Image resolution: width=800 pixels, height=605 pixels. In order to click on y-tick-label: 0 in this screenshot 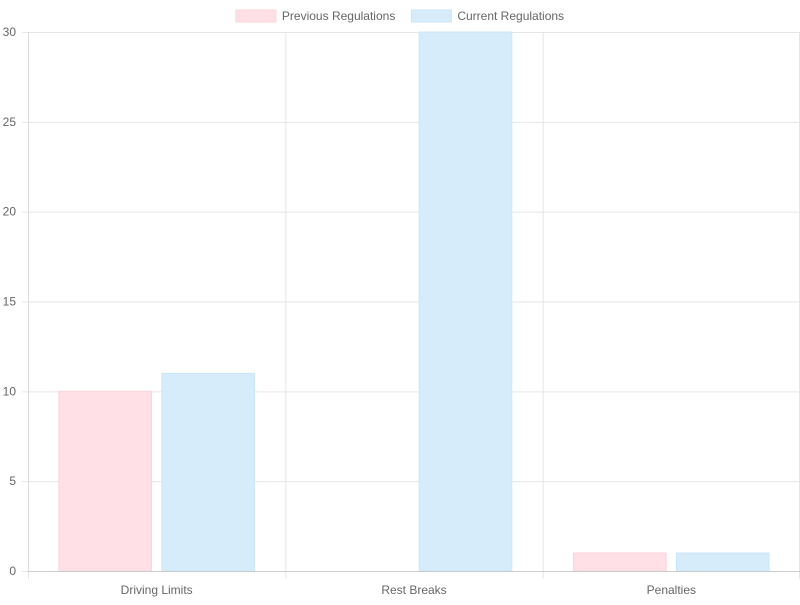, I will do `click(12, 571)`.